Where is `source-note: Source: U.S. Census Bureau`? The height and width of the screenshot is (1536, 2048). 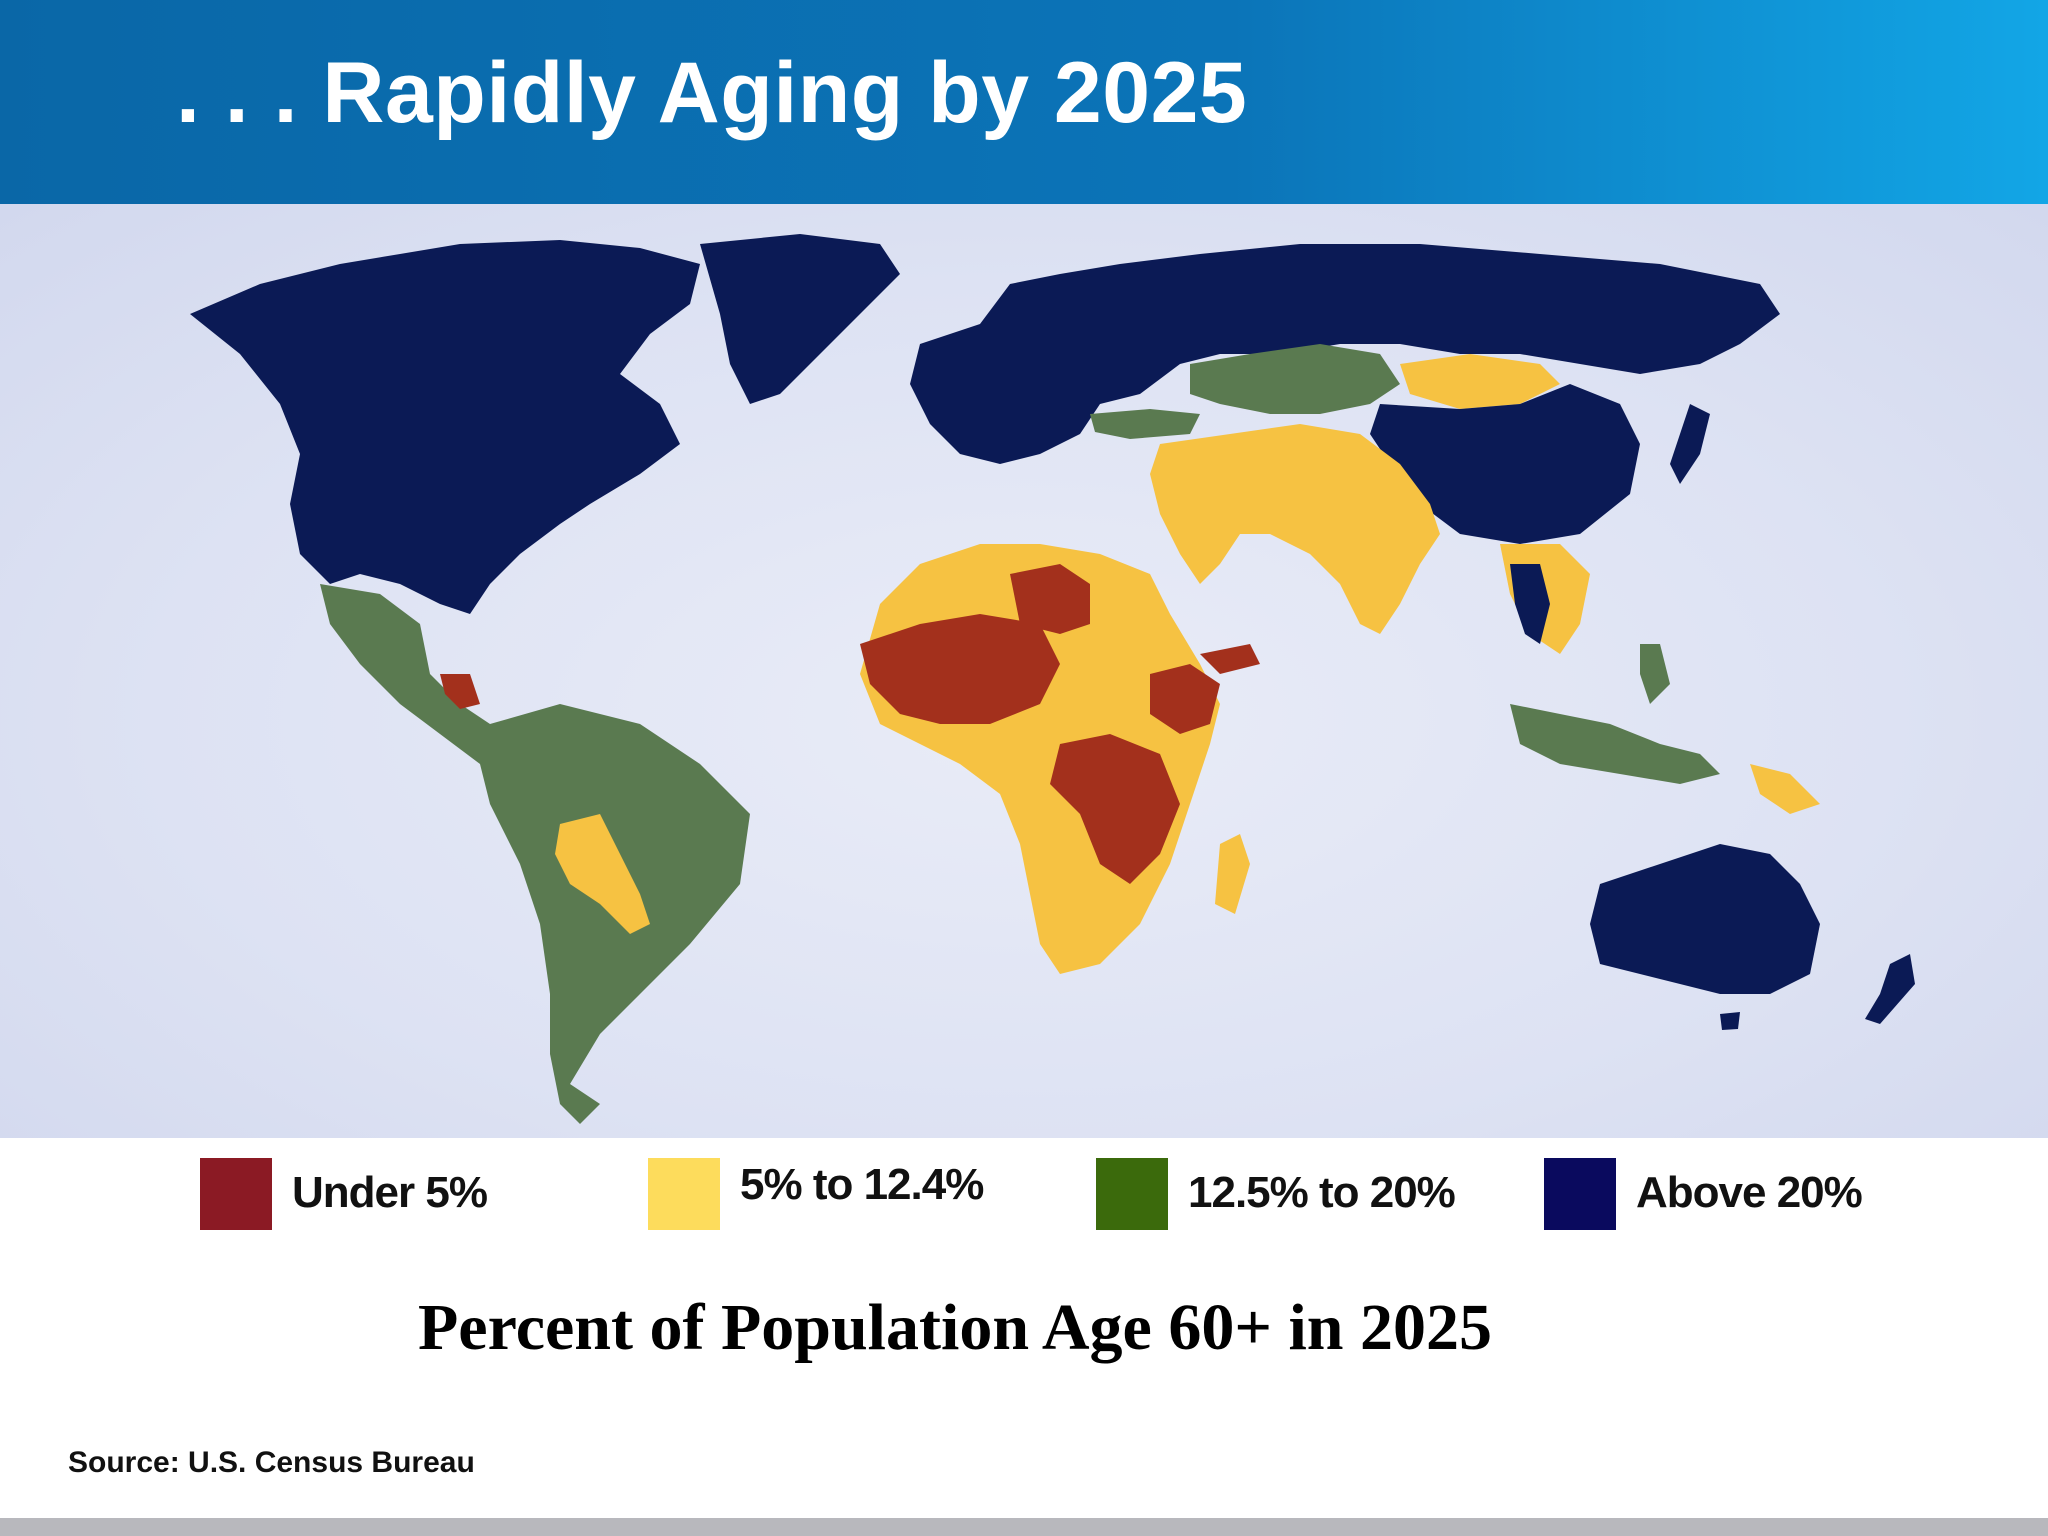 source-note: Source: U.S. Census Bureau is located at coordinates (271, 1462).